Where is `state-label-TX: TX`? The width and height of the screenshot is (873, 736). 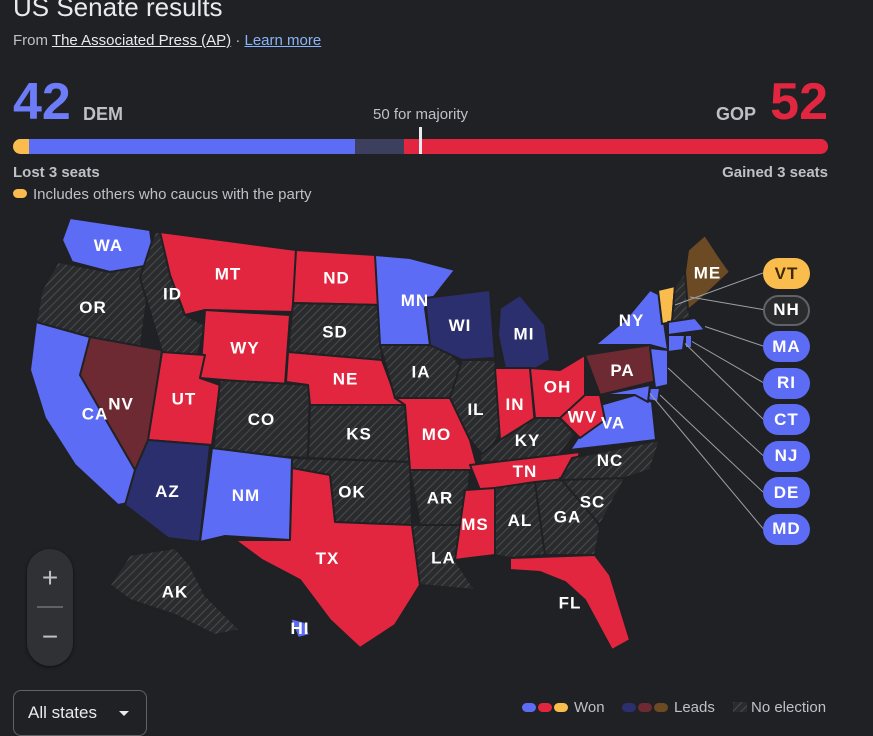 state-label-TX: TX is located at coordinates (328, 558).